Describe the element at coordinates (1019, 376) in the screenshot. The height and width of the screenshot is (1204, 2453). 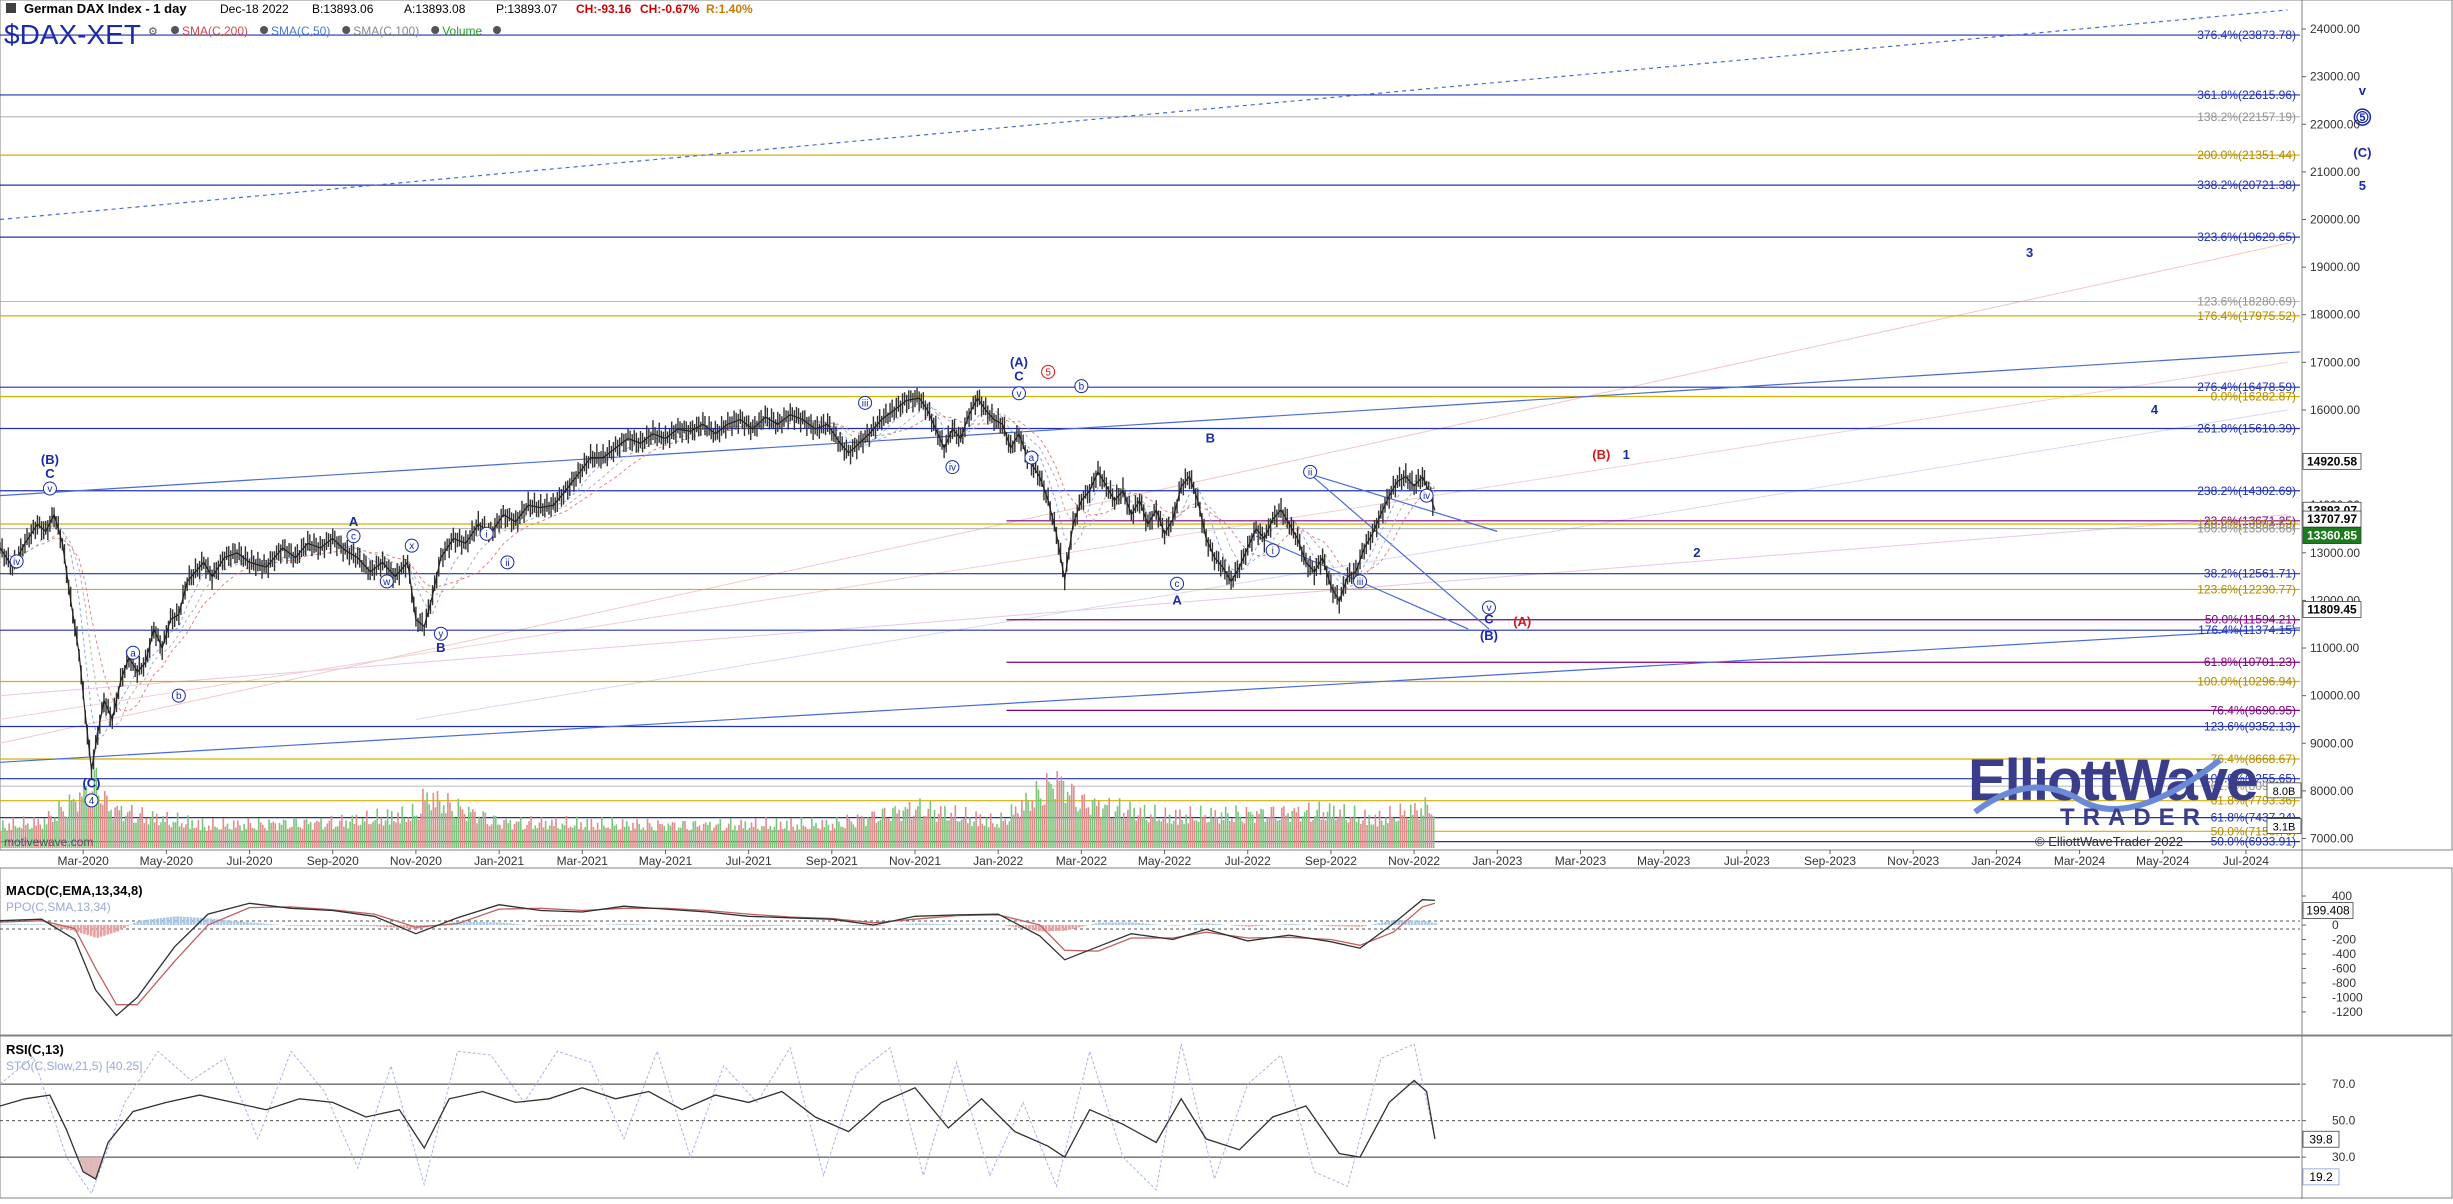
I see `wave-label-19: C` at that location.